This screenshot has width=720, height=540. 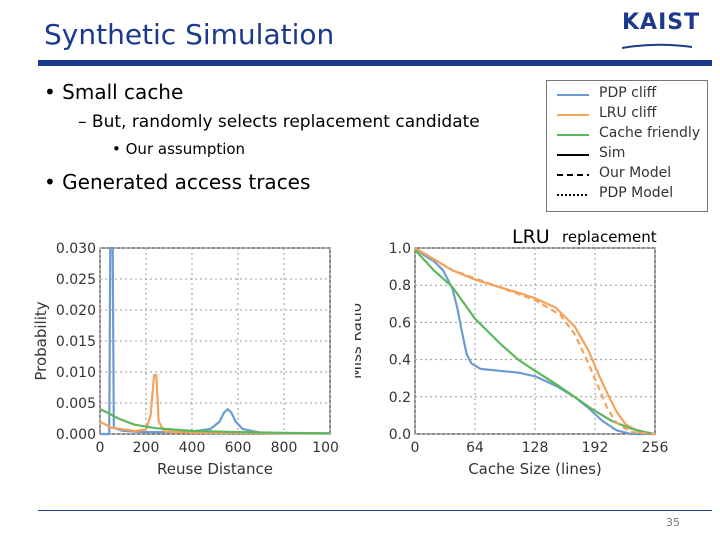 What do you see at coordinates (628, 113) in the screenshot?
I see `legend-label: LRU cliff` at bounding box center [628, 113].